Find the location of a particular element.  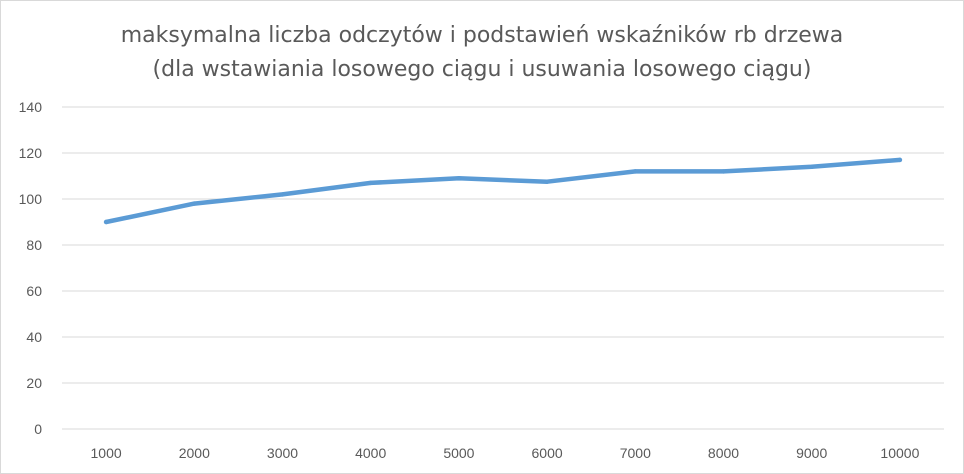

x-tick-label: 10000 is located at coordinates (899, 453).